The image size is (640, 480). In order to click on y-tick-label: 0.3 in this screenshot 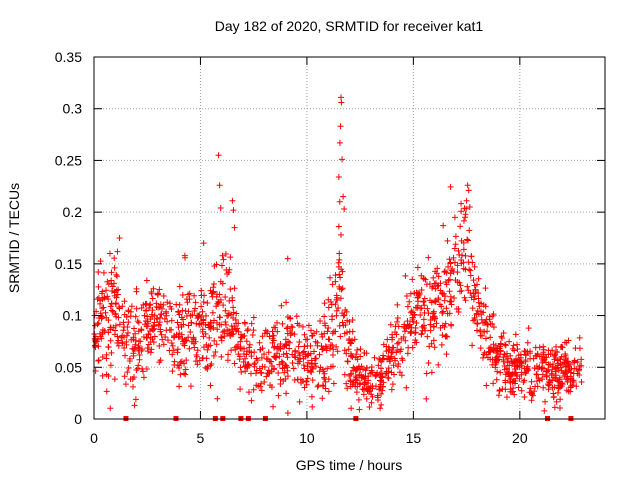, I will do `click(73, 109)`.